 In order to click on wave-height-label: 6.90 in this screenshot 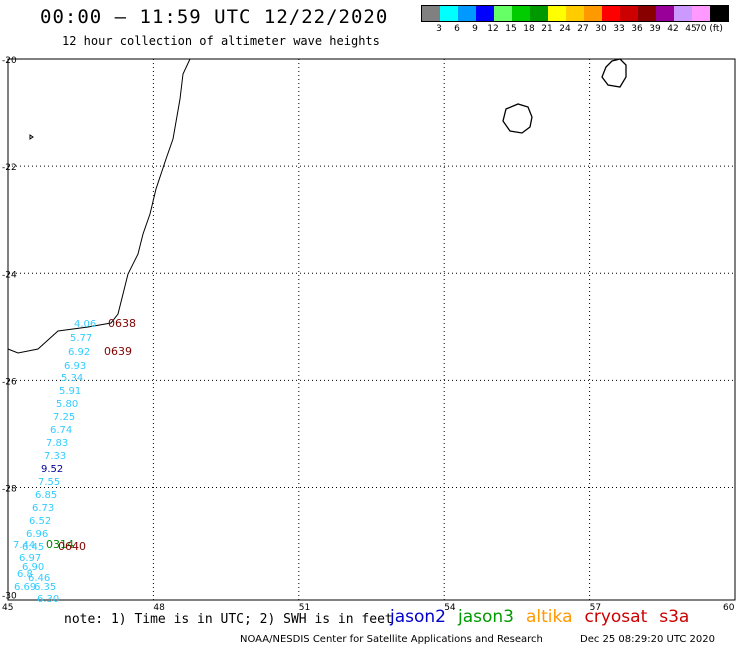, I will do `click(33, 567)`.